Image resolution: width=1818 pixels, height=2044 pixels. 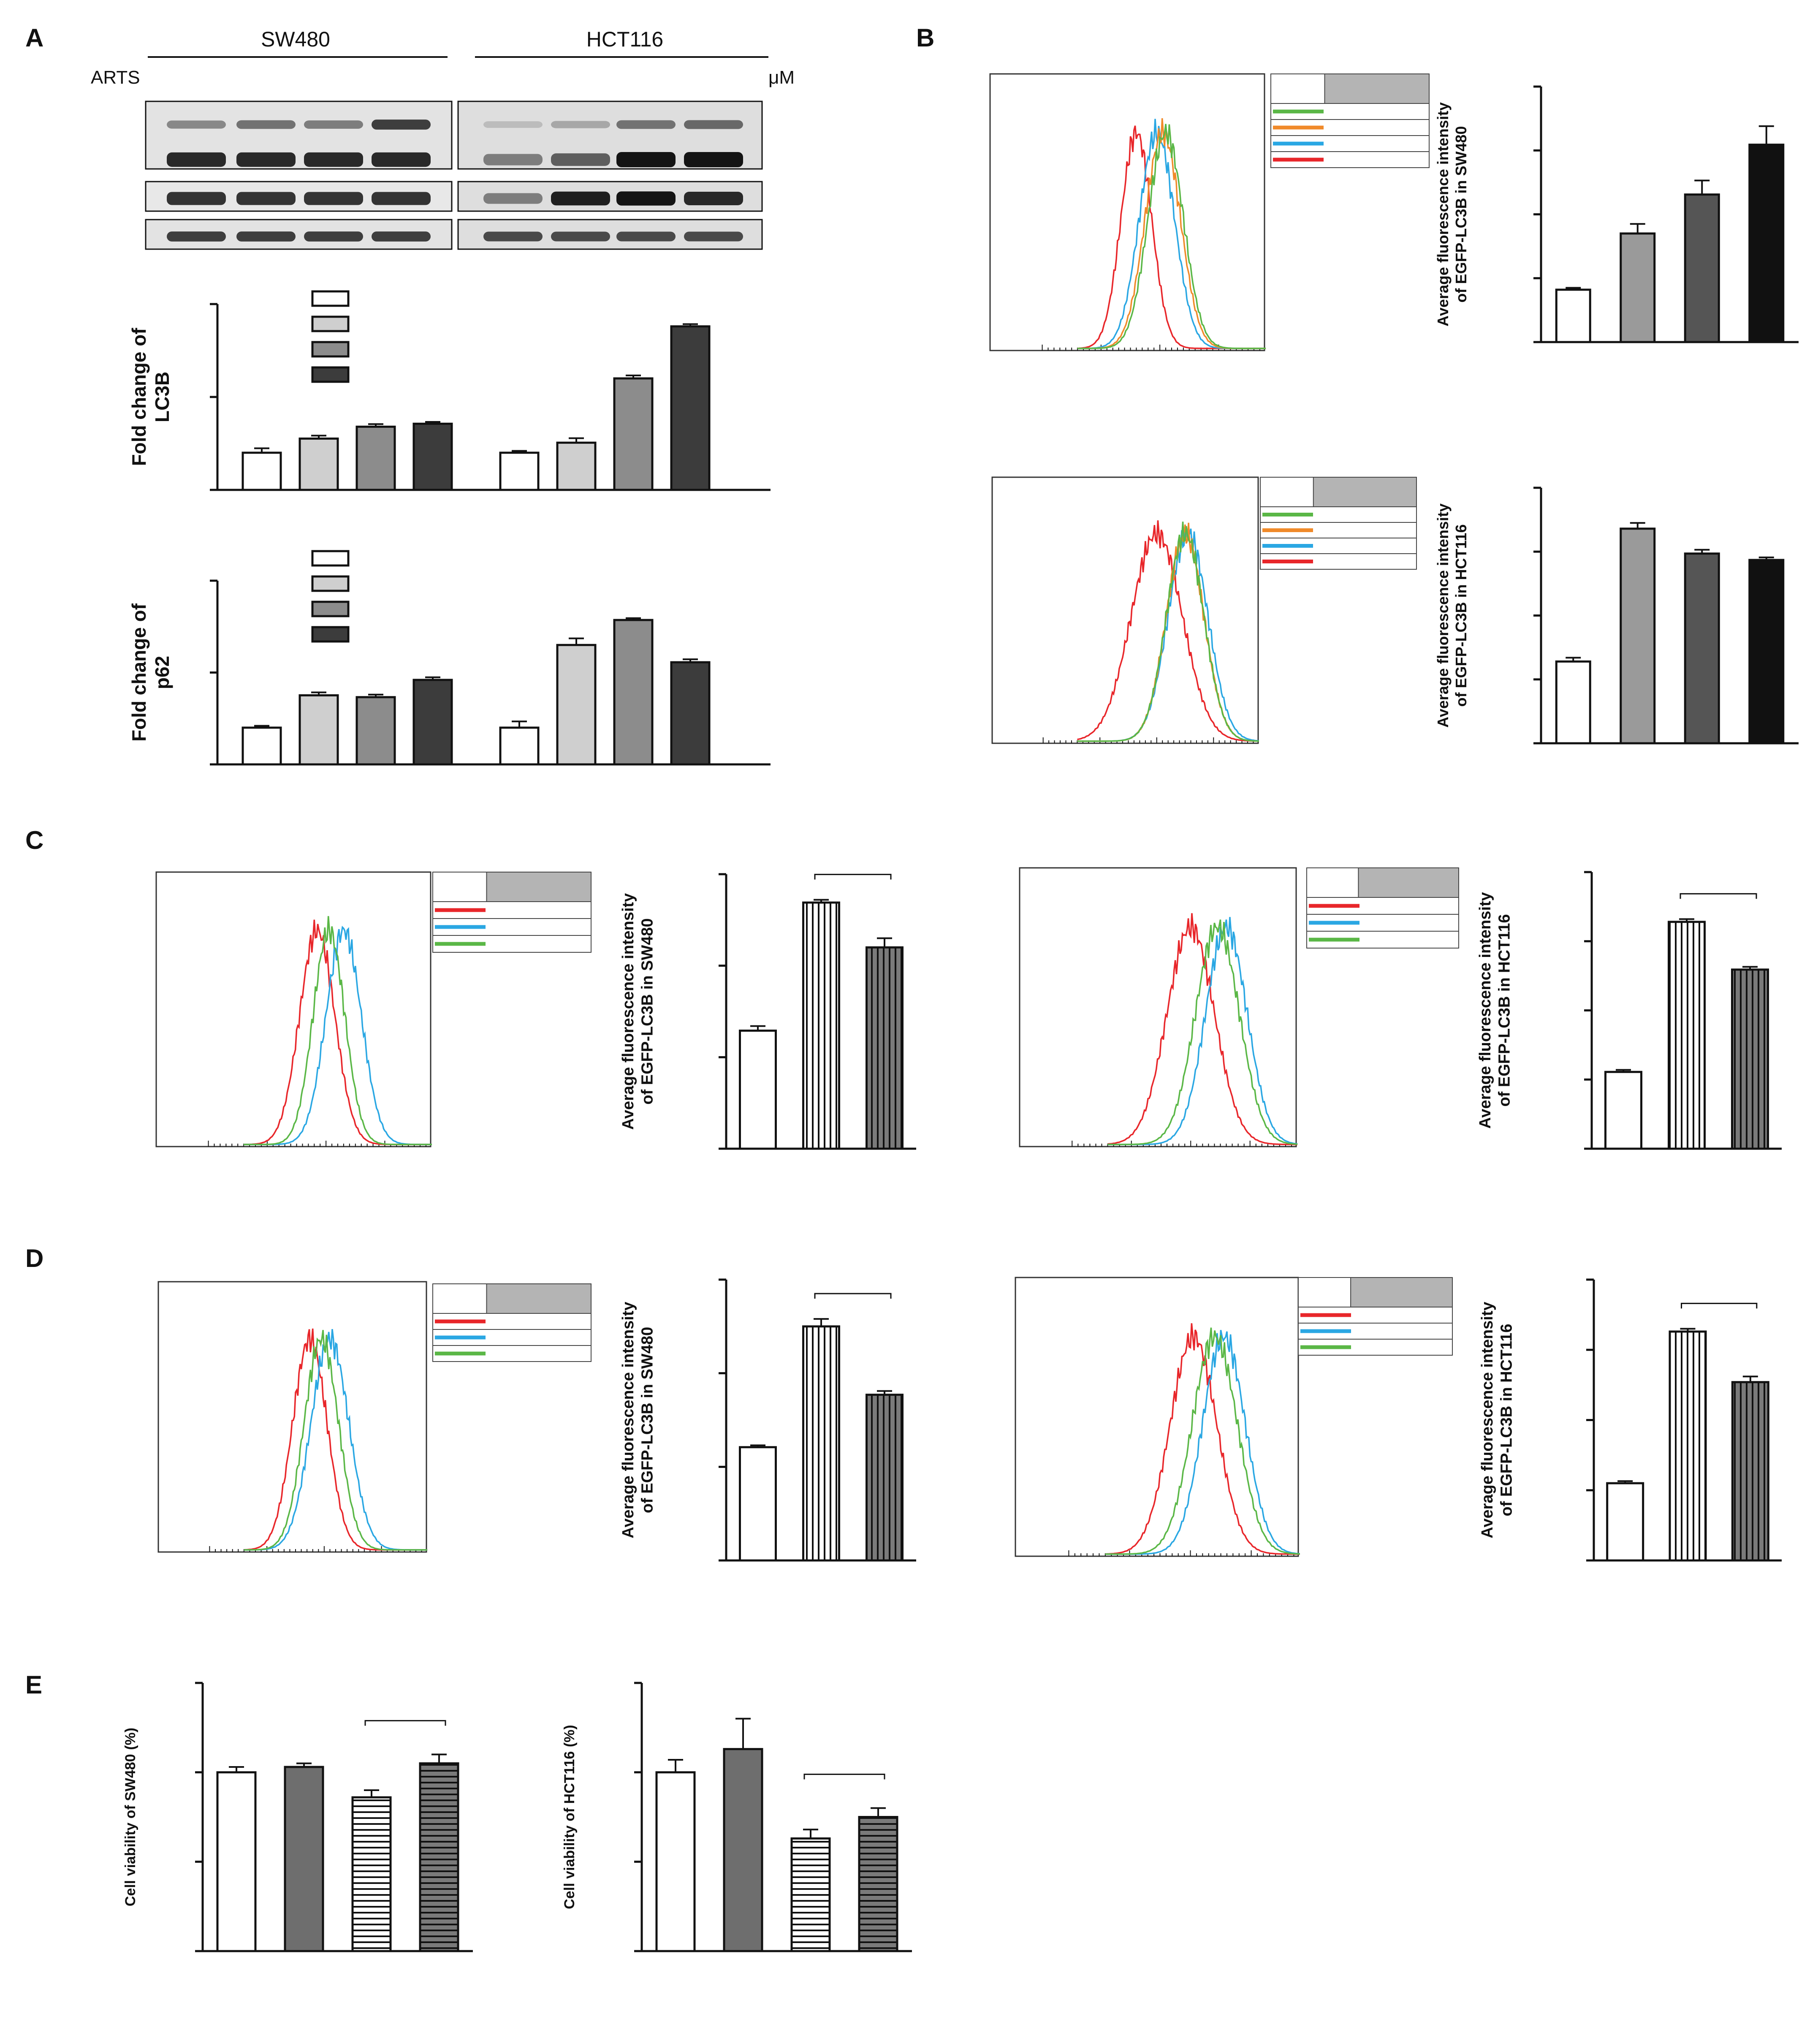 I want to click on y-axis-label-line2: LC3B, so click(x=162, y=397).